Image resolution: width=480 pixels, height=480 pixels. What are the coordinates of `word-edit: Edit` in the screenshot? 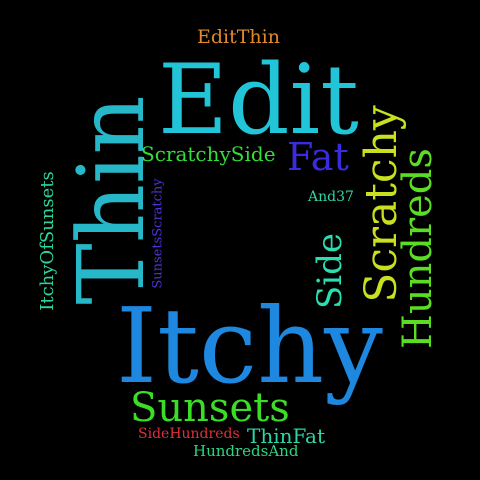 It's located at (258, 100).